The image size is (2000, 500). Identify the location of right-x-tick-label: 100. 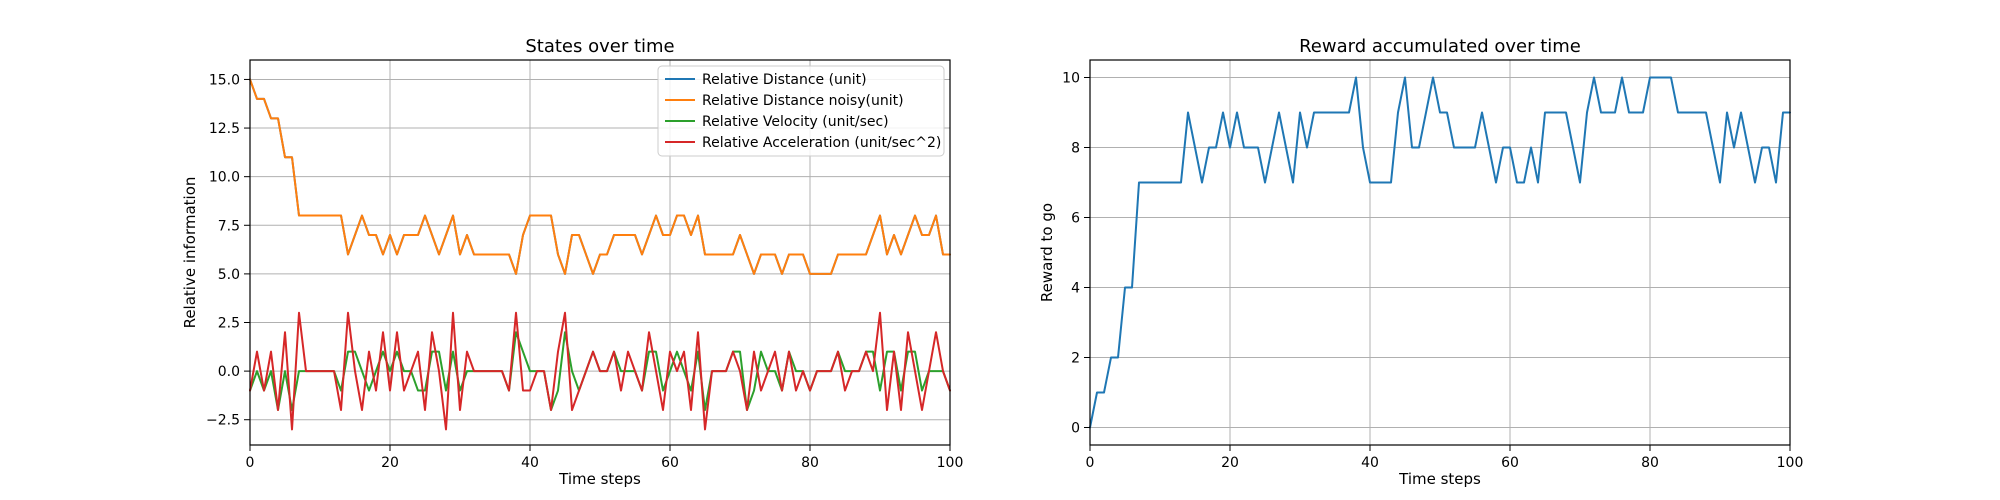
(1790, 463).